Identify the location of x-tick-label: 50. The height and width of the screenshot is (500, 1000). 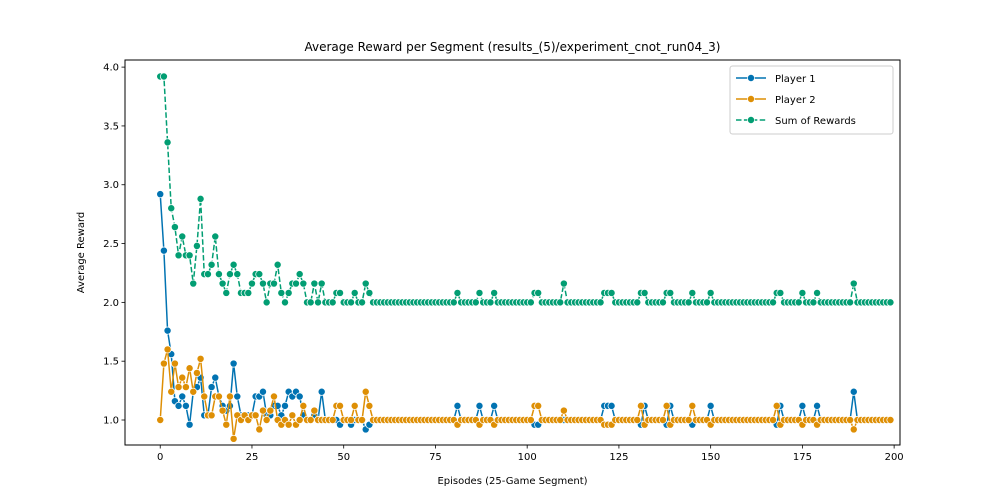
(343, 457).